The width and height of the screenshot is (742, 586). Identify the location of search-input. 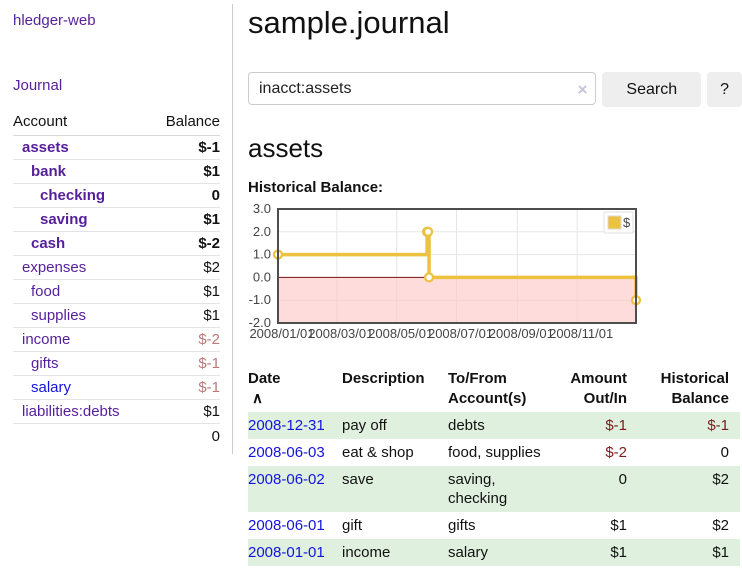
(422, 88).